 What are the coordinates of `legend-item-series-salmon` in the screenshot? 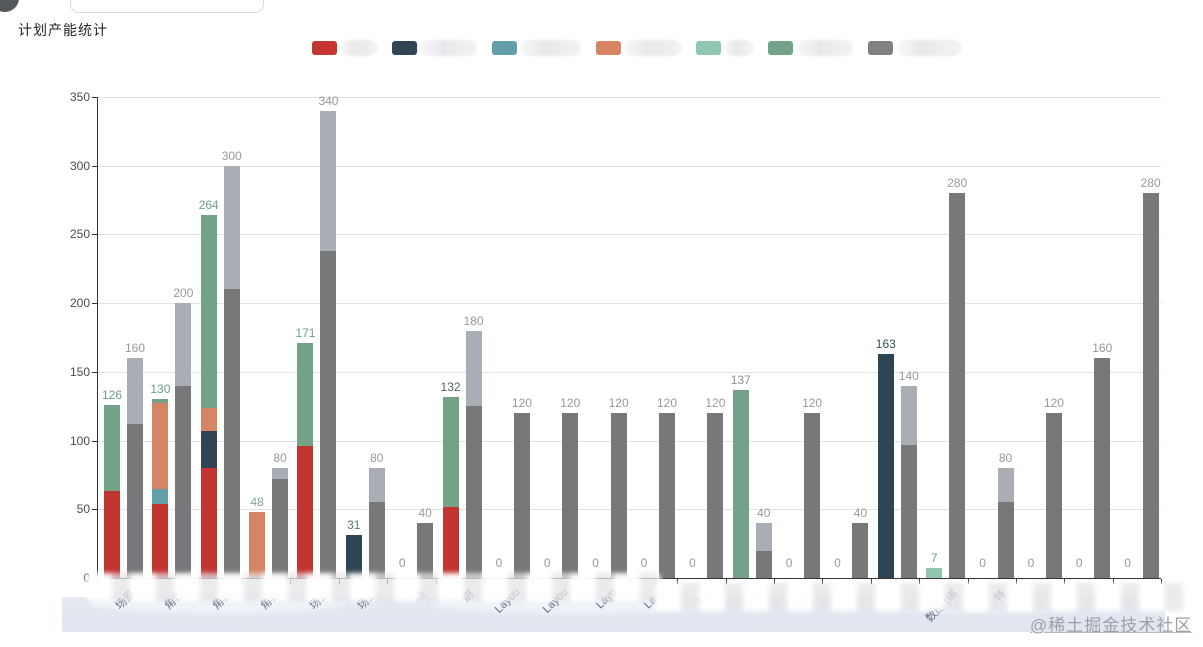 It's located at (638, 48).